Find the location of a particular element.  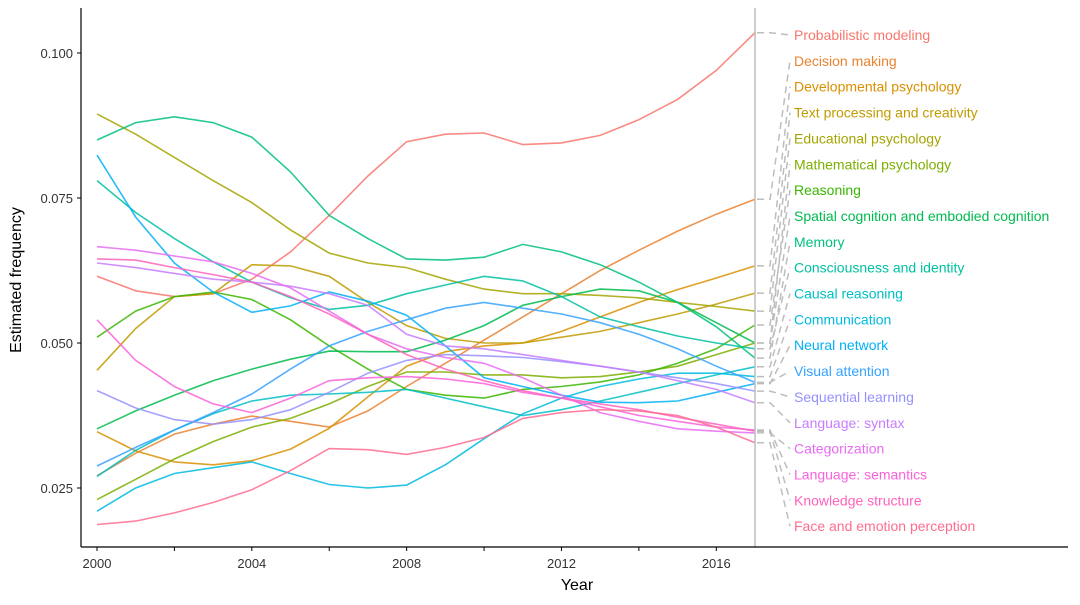

series-label: Knowledge structure is located at coordinates (858, 500).